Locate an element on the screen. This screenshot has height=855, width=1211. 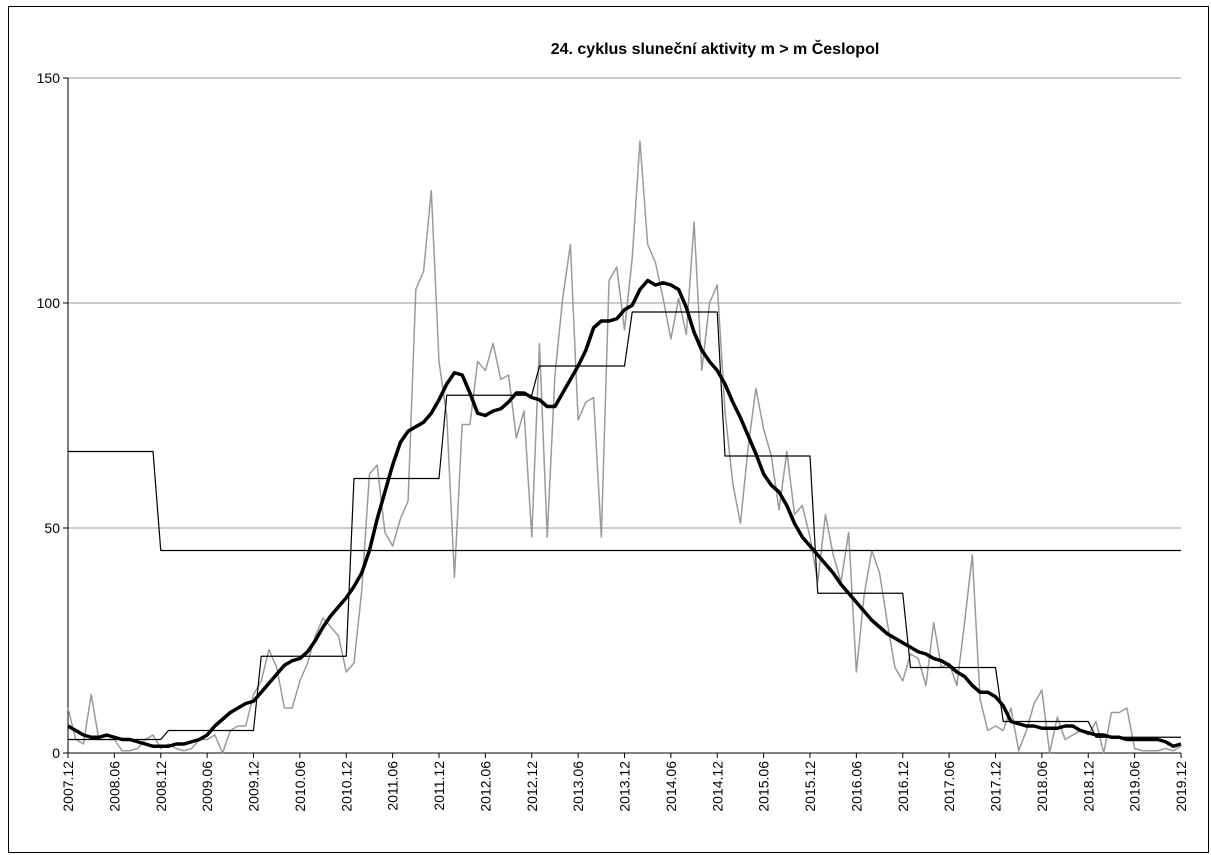
x-tick-label: 2019.12 is located at coordinates (1181, 786).